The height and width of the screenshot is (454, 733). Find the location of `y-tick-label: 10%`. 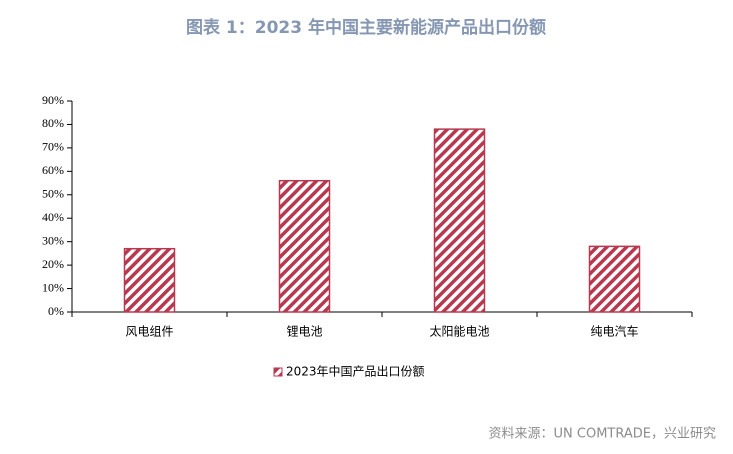

y-tick-label: 10% is located at coordinates (53, 287).